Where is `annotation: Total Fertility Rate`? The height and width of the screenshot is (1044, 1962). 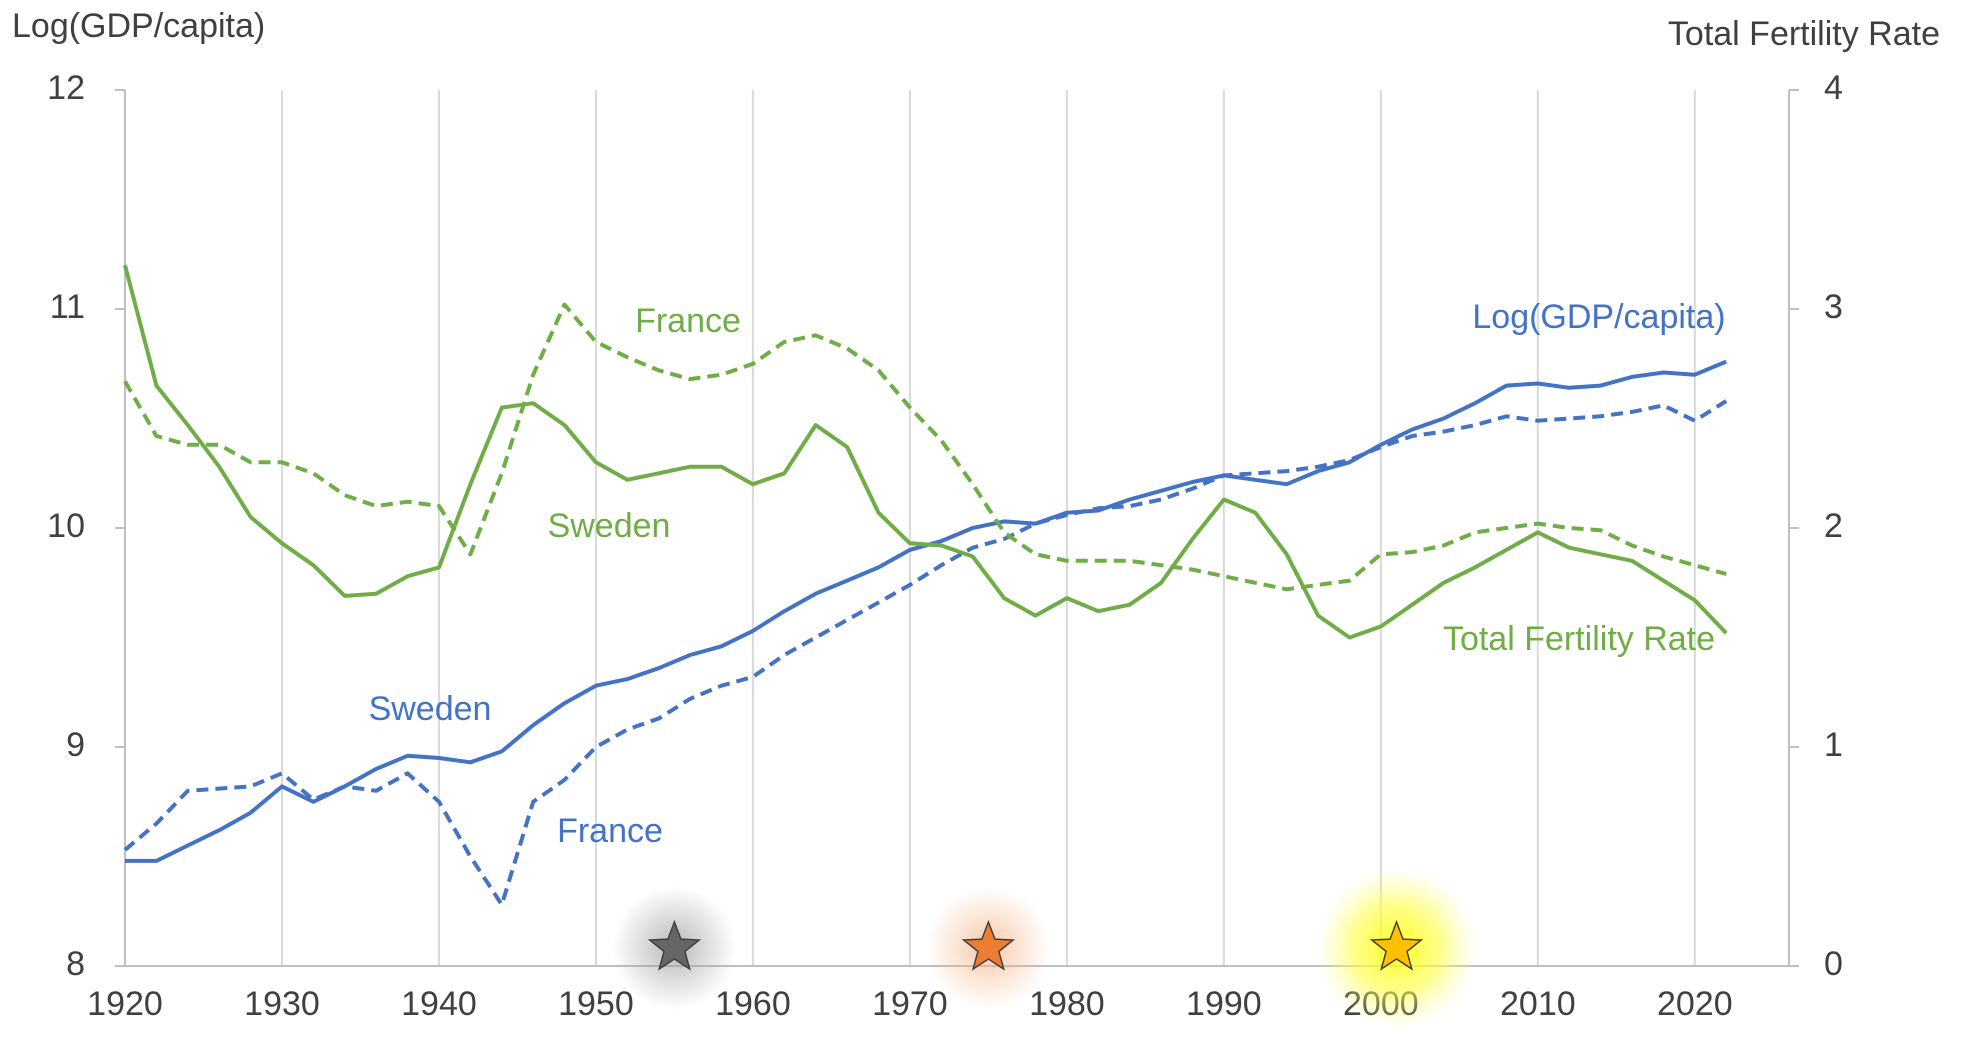
annotation: Total Fertility Rate is located at coordinates (1579, 639).